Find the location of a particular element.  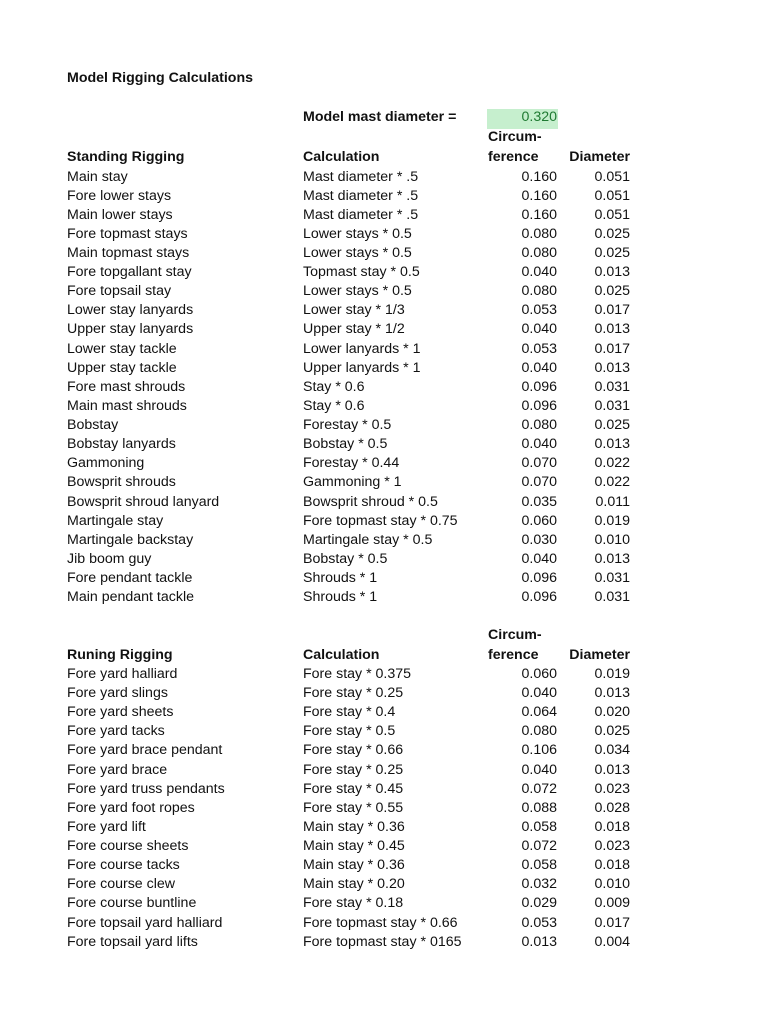

table-row-rigging-name: Fore yard brace is located at coordinates (117, 769).